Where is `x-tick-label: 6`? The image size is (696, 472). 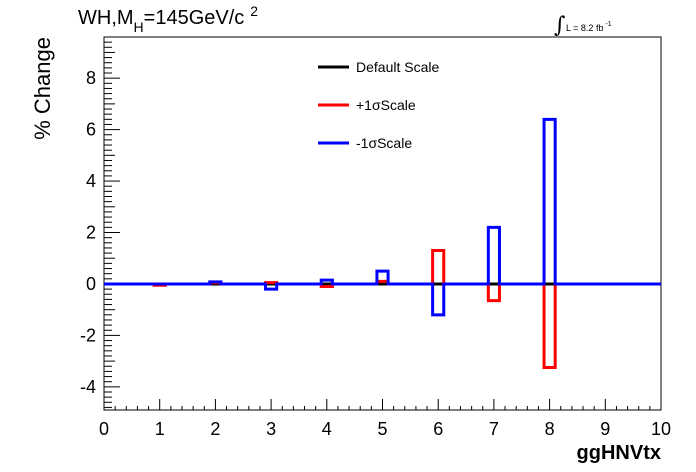 x-tick-label: 6 is located at coordinates (438, 429).